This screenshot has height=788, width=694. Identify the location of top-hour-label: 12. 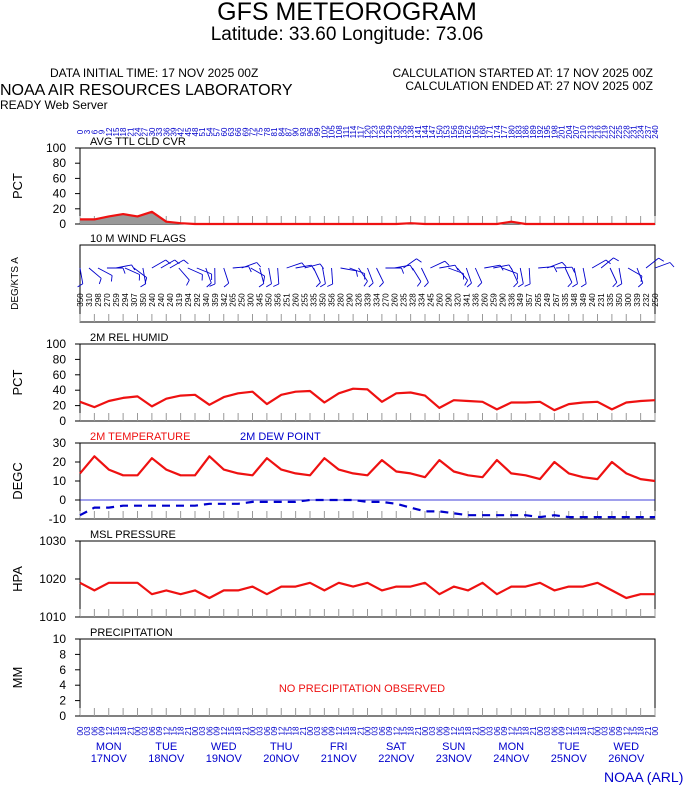
(109, 131).